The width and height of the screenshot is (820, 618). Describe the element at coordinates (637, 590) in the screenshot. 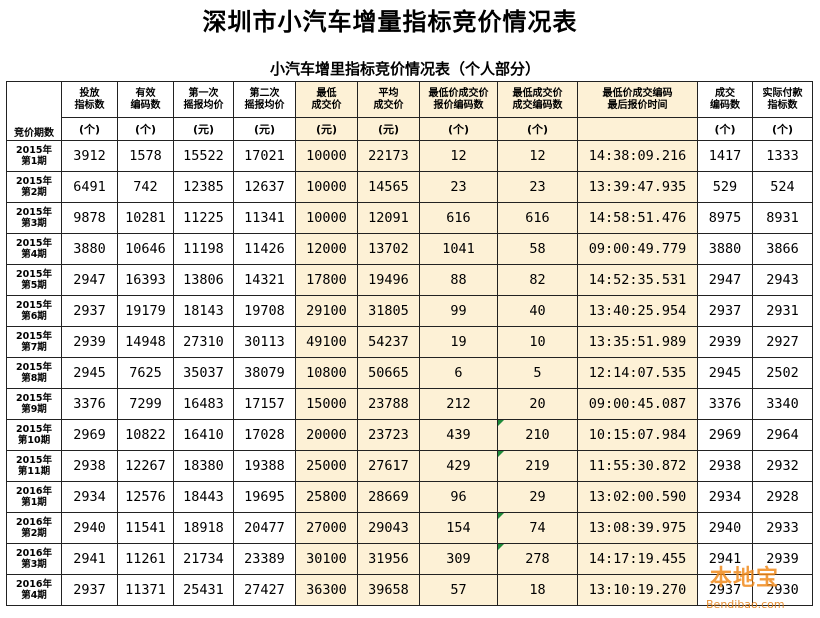

I see `table-cell: 13:10:19.270` at that location.